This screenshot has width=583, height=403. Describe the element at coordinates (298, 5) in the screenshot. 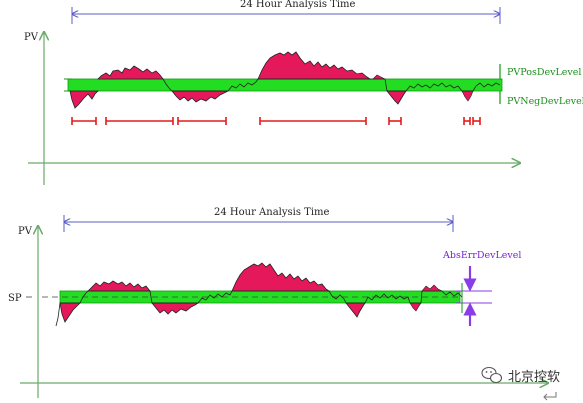

I see `top-time-span-title: 24 Hour Analysis Time` at that location.